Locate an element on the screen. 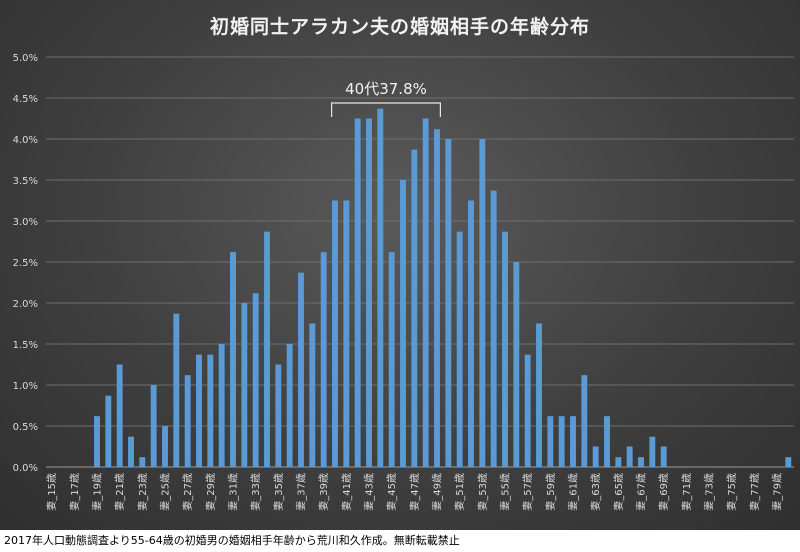  x-tick-label: 妻_15歳 is located at coordinates (51, 492).